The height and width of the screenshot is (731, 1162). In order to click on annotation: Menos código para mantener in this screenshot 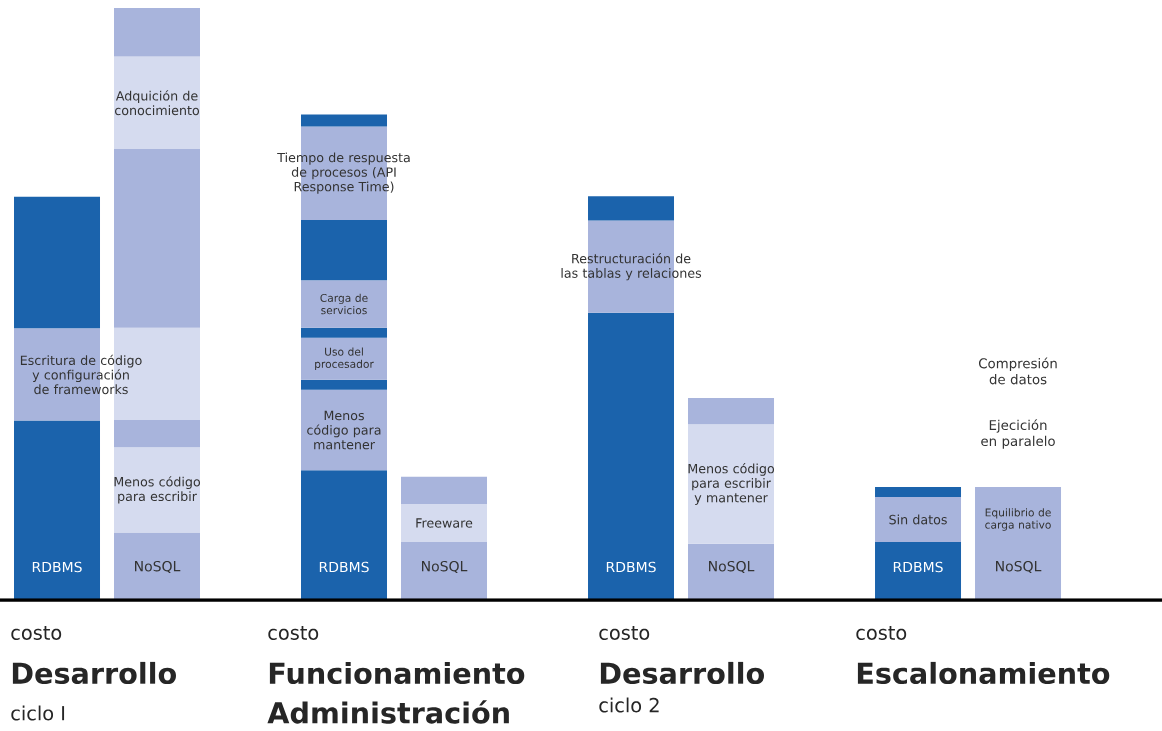, I will do `click(344, 430)`.